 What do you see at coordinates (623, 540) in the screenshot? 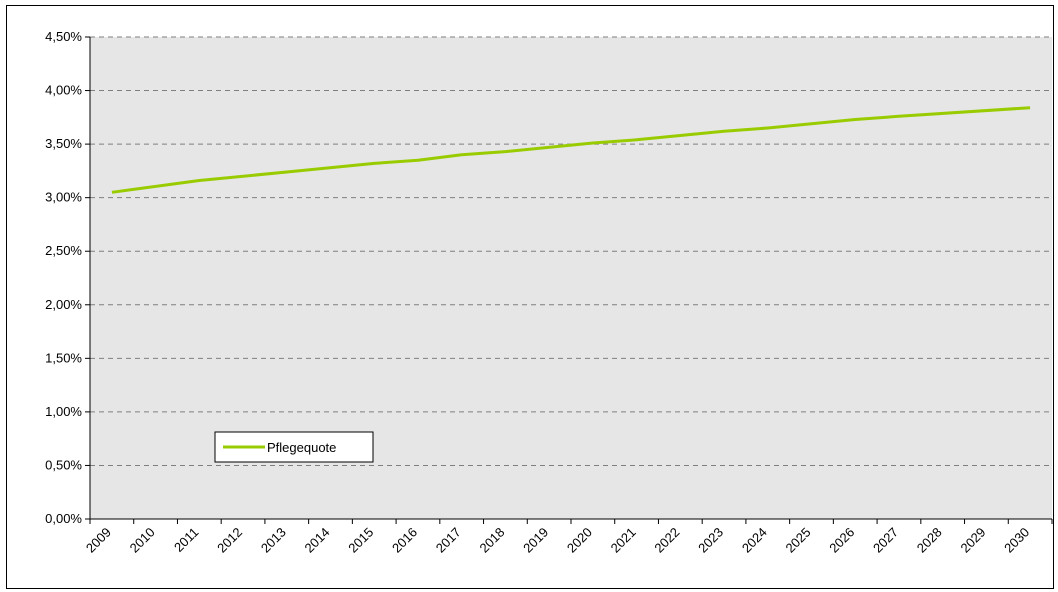
I see `x-tick-label: 2021` at bounding box center [623, 540].